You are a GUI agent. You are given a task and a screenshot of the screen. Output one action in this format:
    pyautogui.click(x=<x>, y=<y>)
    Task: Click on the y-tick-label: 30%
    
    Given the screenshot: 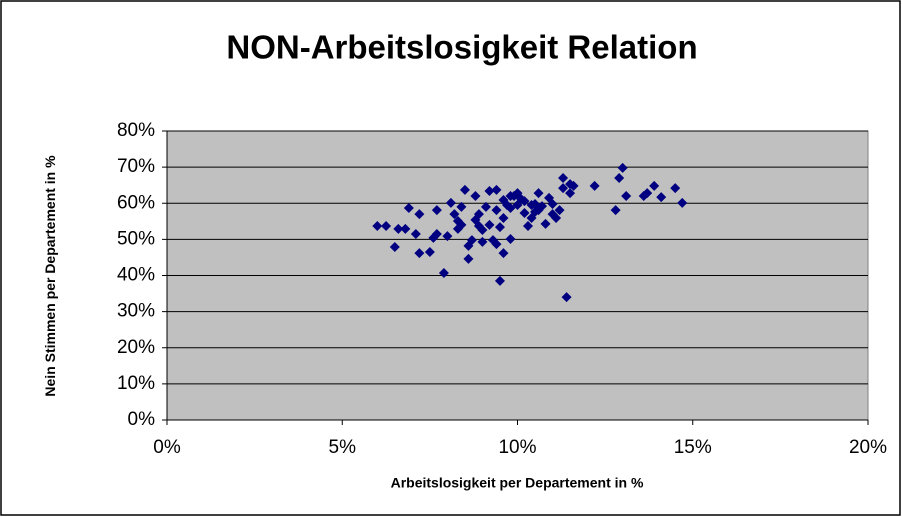 What is the action you would take?
    pyautogui.click(x=136, y=311)
    